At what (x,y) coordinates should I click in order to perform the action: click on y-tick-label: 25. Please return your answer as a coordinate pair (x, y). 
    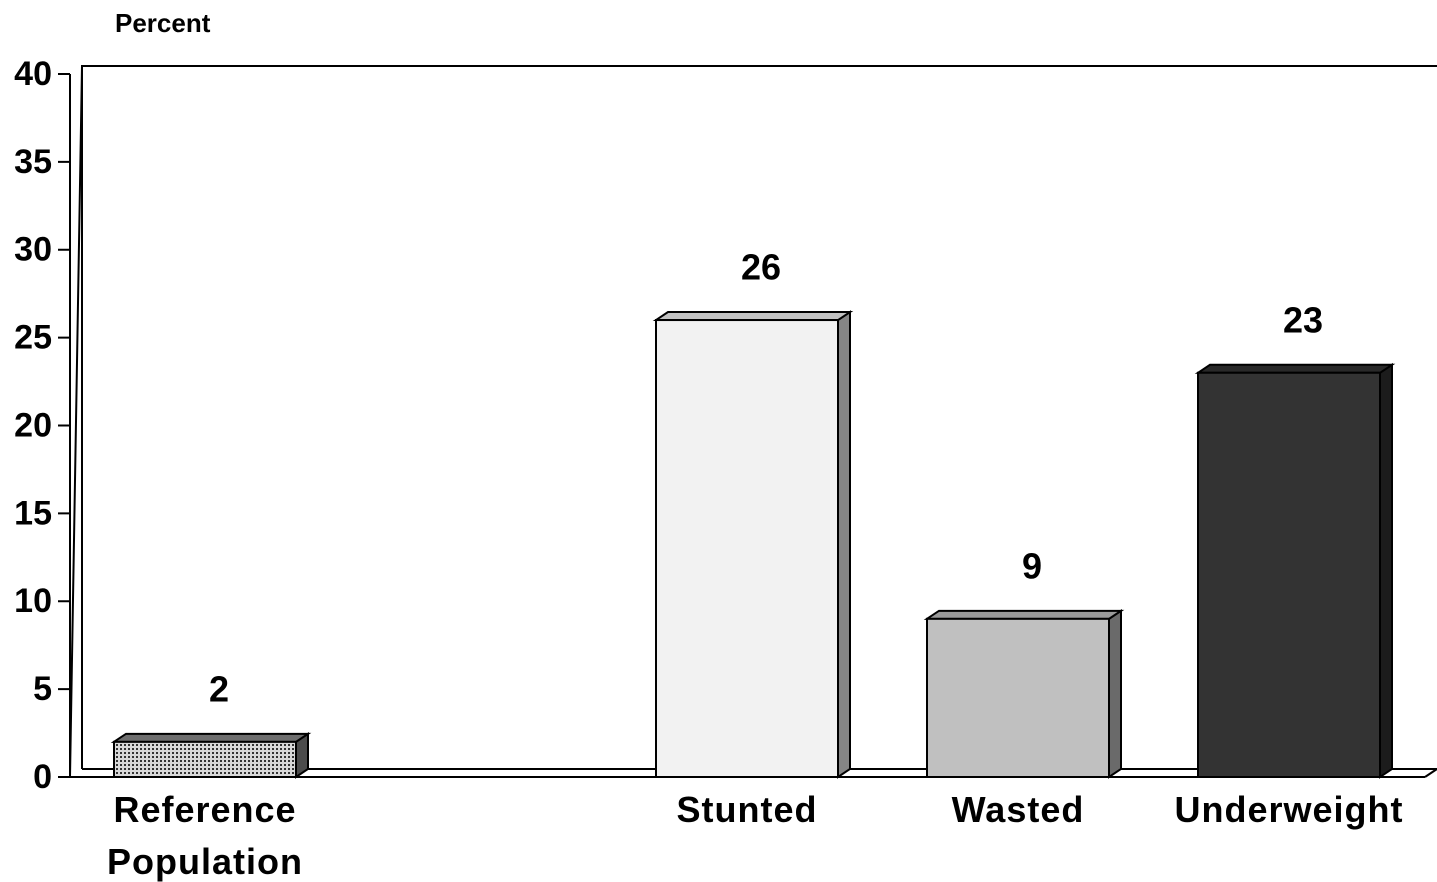
    Looking at the image, I should click on (33, 338).